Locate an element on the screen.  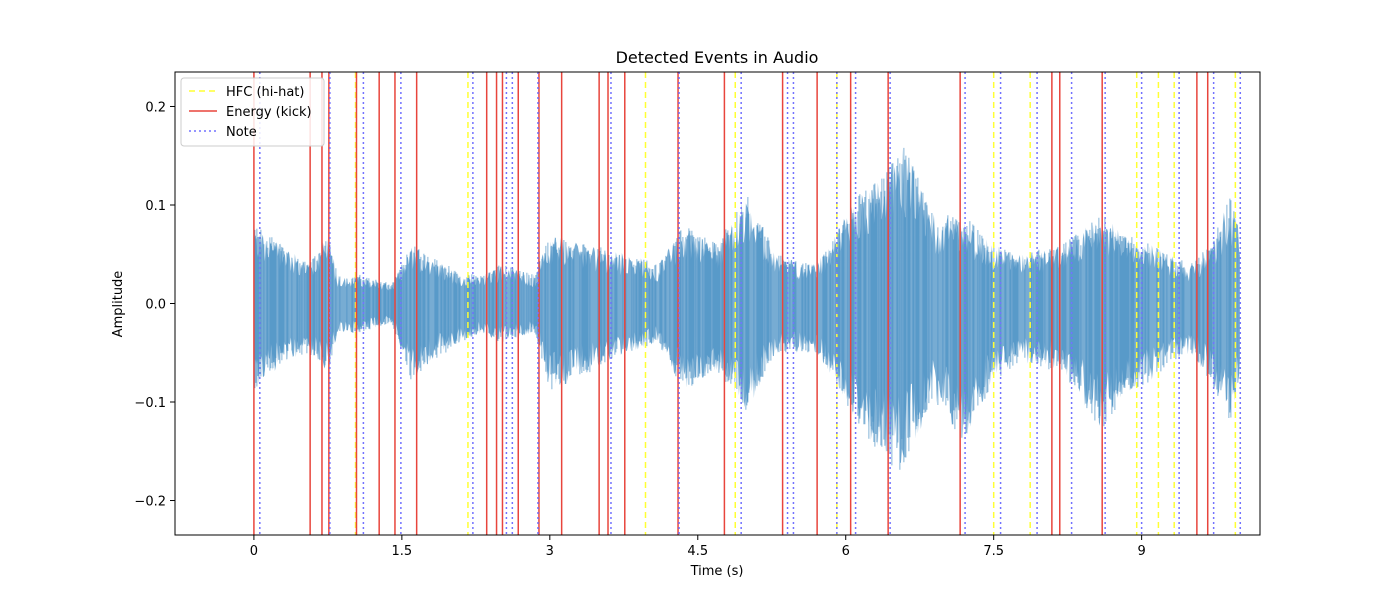
x-tick-label: 0 is located at coordinates (254, 551).